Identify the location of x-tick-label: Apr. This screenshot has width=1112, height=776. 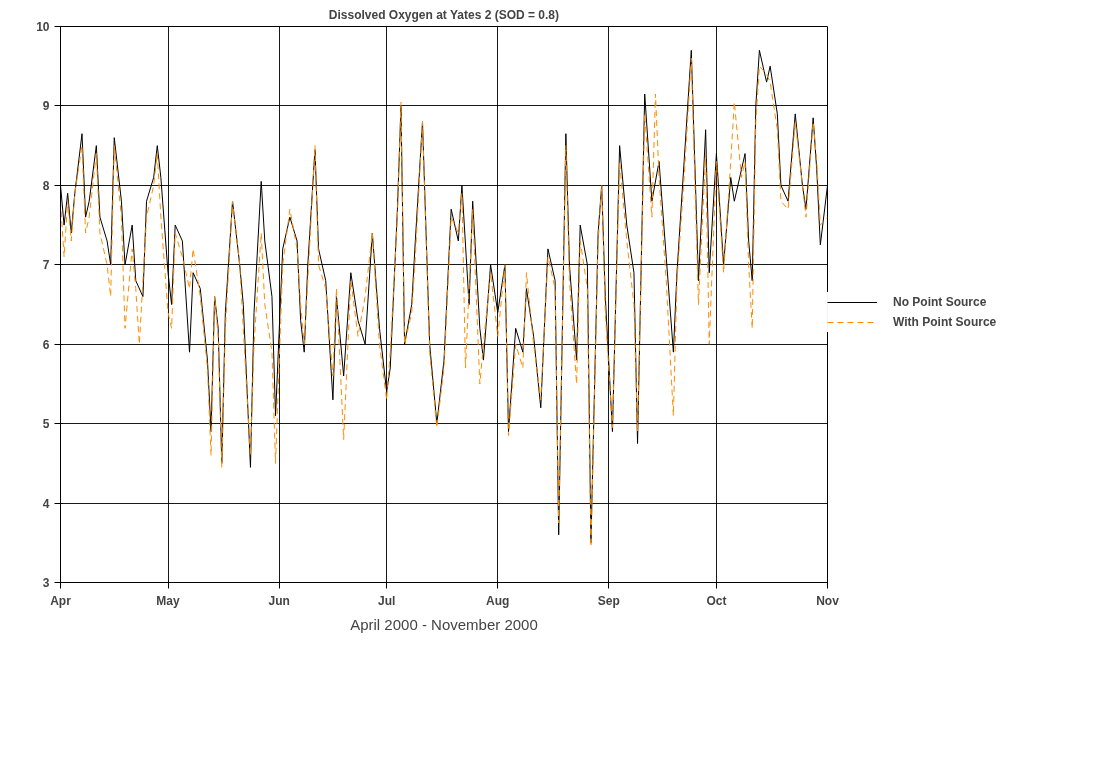
(61, 600).